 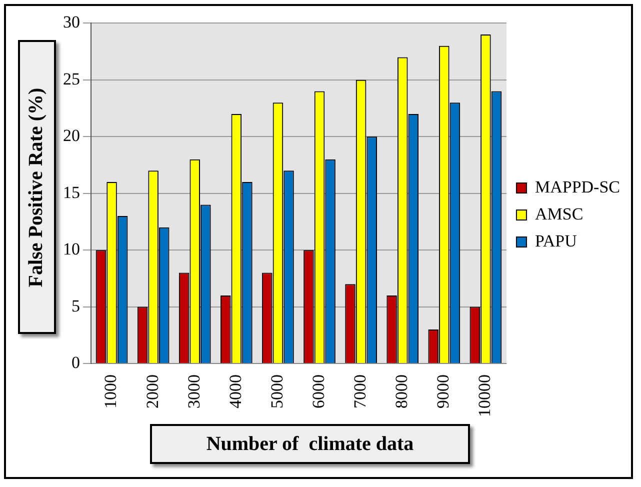 I want to click on x-tick-label: 8000, so click(x=402, y=391).